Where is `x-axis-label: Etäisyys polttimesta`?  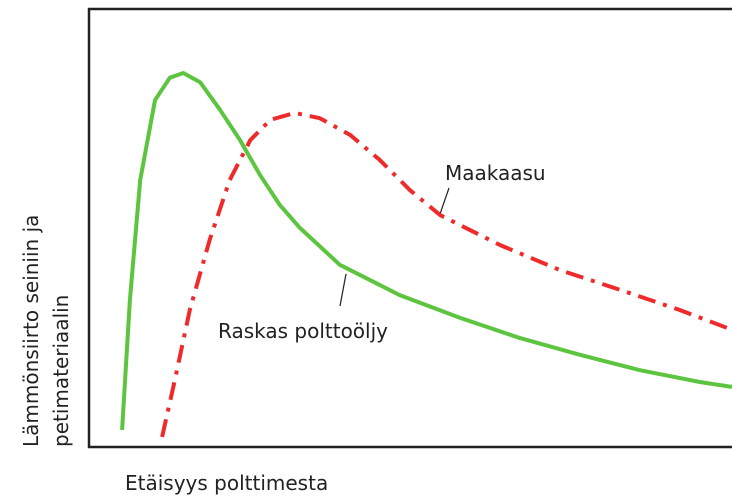
x-axis-label: Etäisyys polttimesta is located at coordinates (226, 483).